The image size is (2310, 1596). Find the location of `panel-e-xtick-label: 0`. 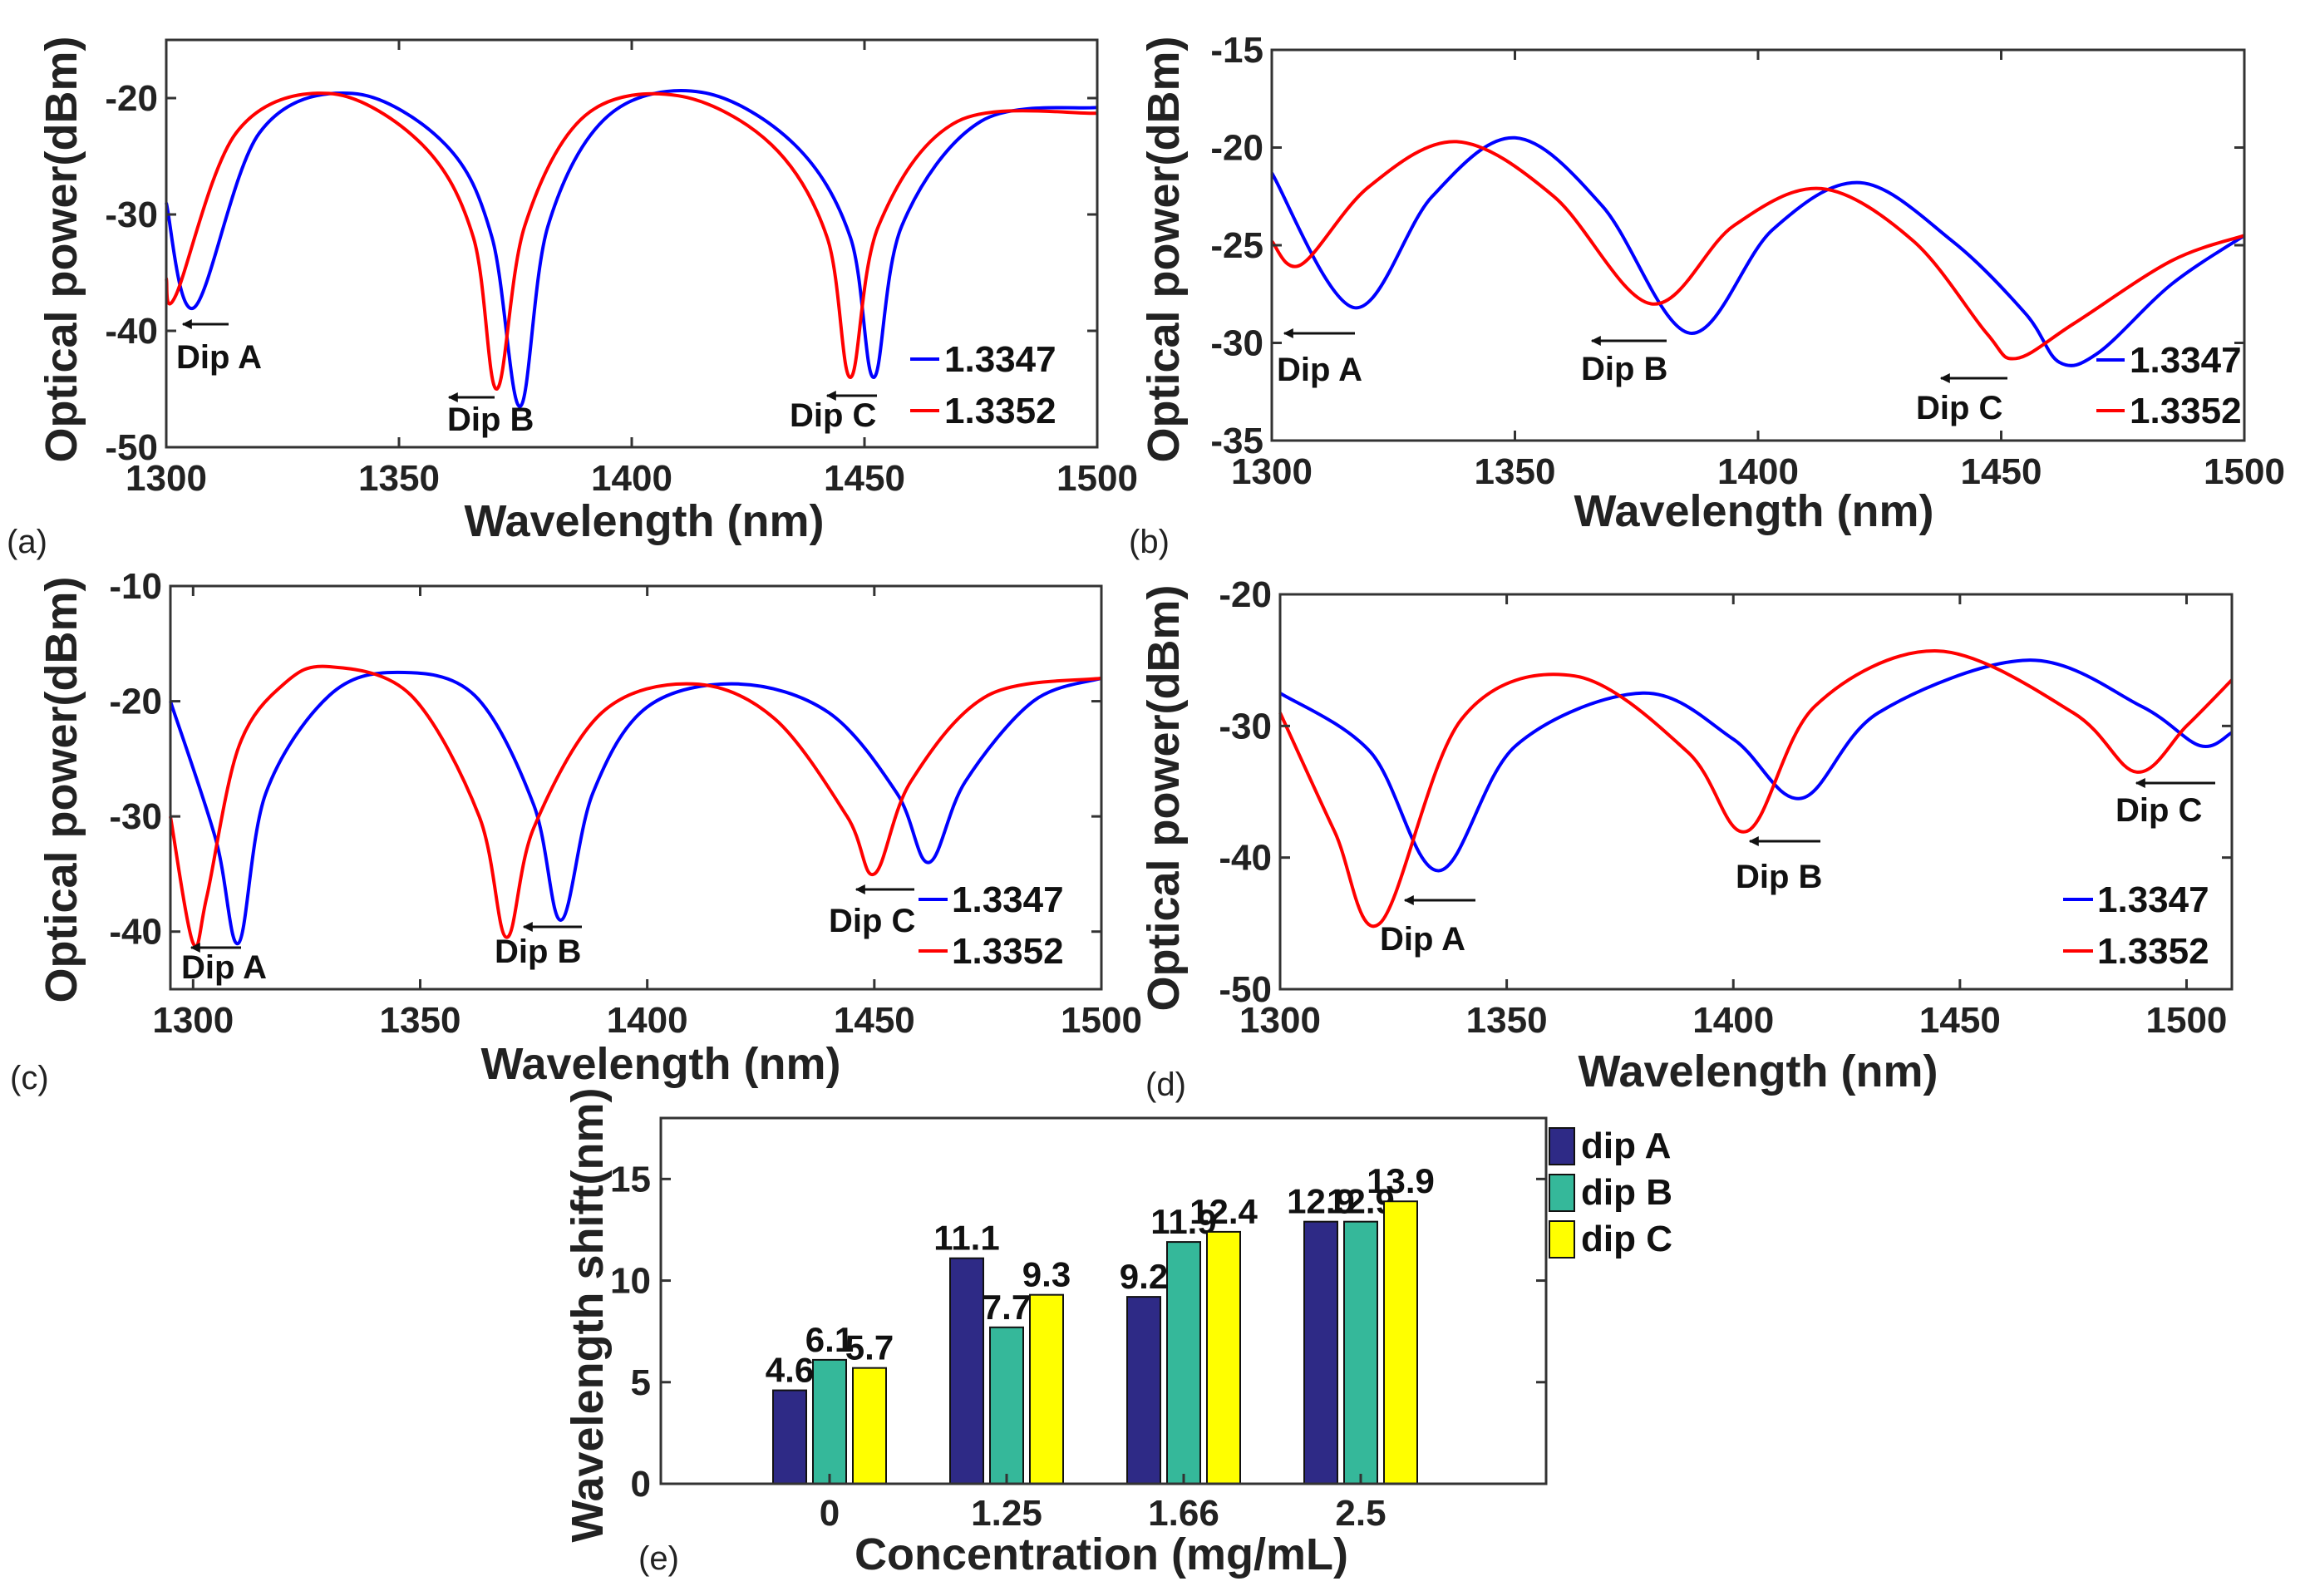

panel-e-xtick-label: 0 is located at coordinates (830, 1513).